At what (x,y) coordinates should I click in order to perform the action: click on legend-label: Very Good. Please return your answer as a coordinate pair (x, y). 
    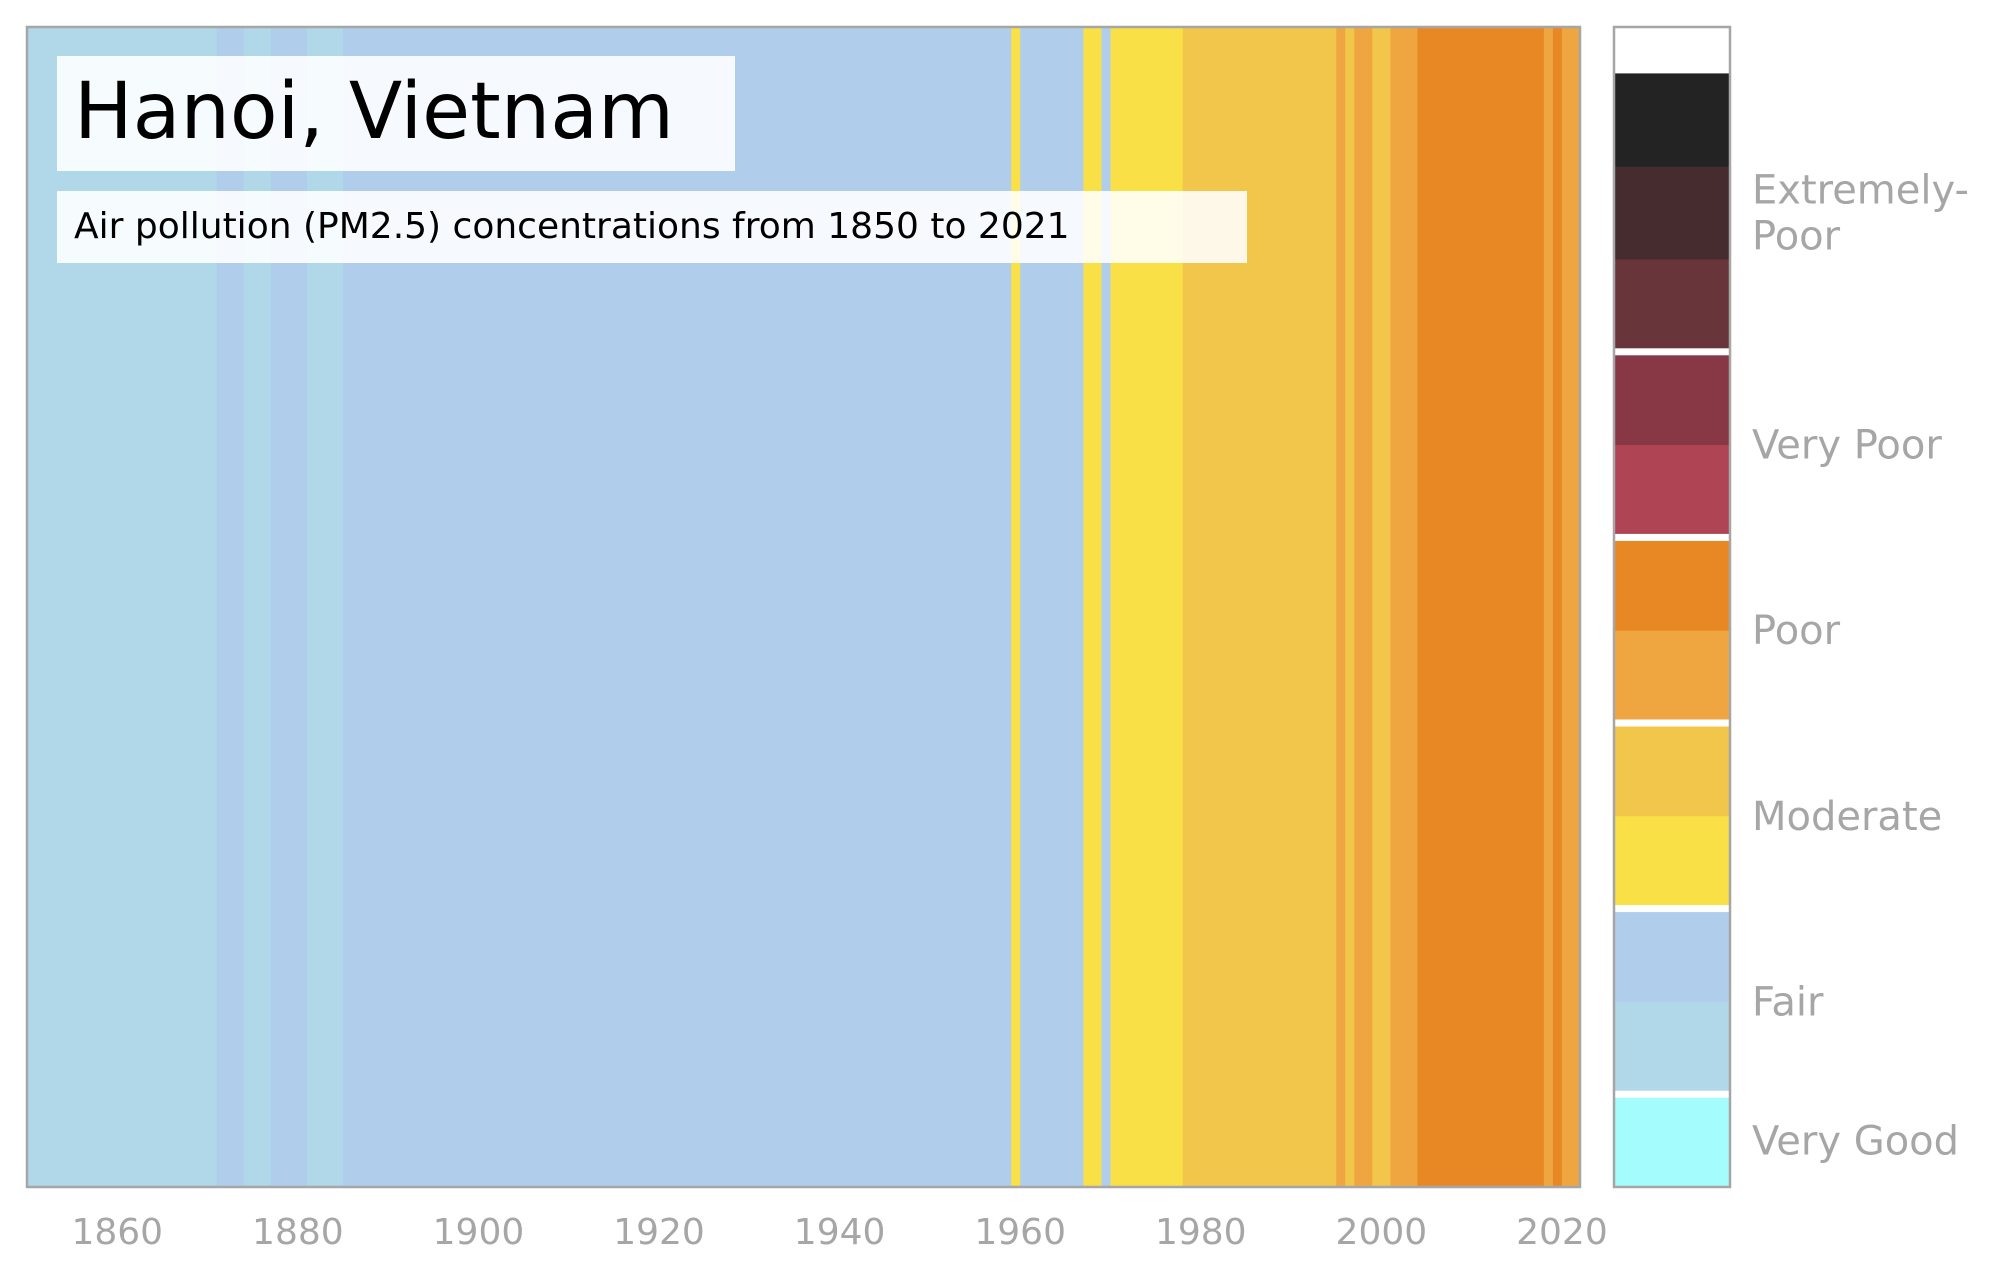
    Looking at the image, I should click on (1855, 1142).